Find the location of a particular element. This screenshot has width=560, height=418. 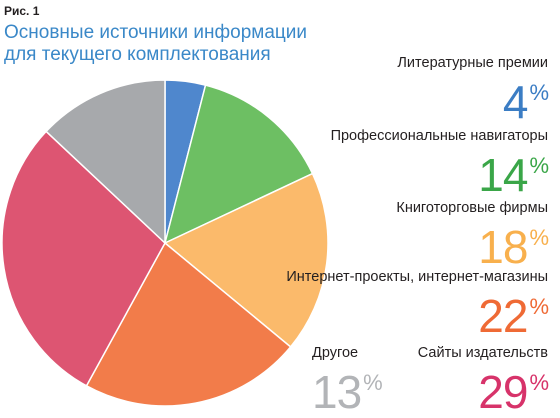

legend-item-internet-projects: Интернет-проекты, интернет-магазины 22% is located at coordinates (417, 305).